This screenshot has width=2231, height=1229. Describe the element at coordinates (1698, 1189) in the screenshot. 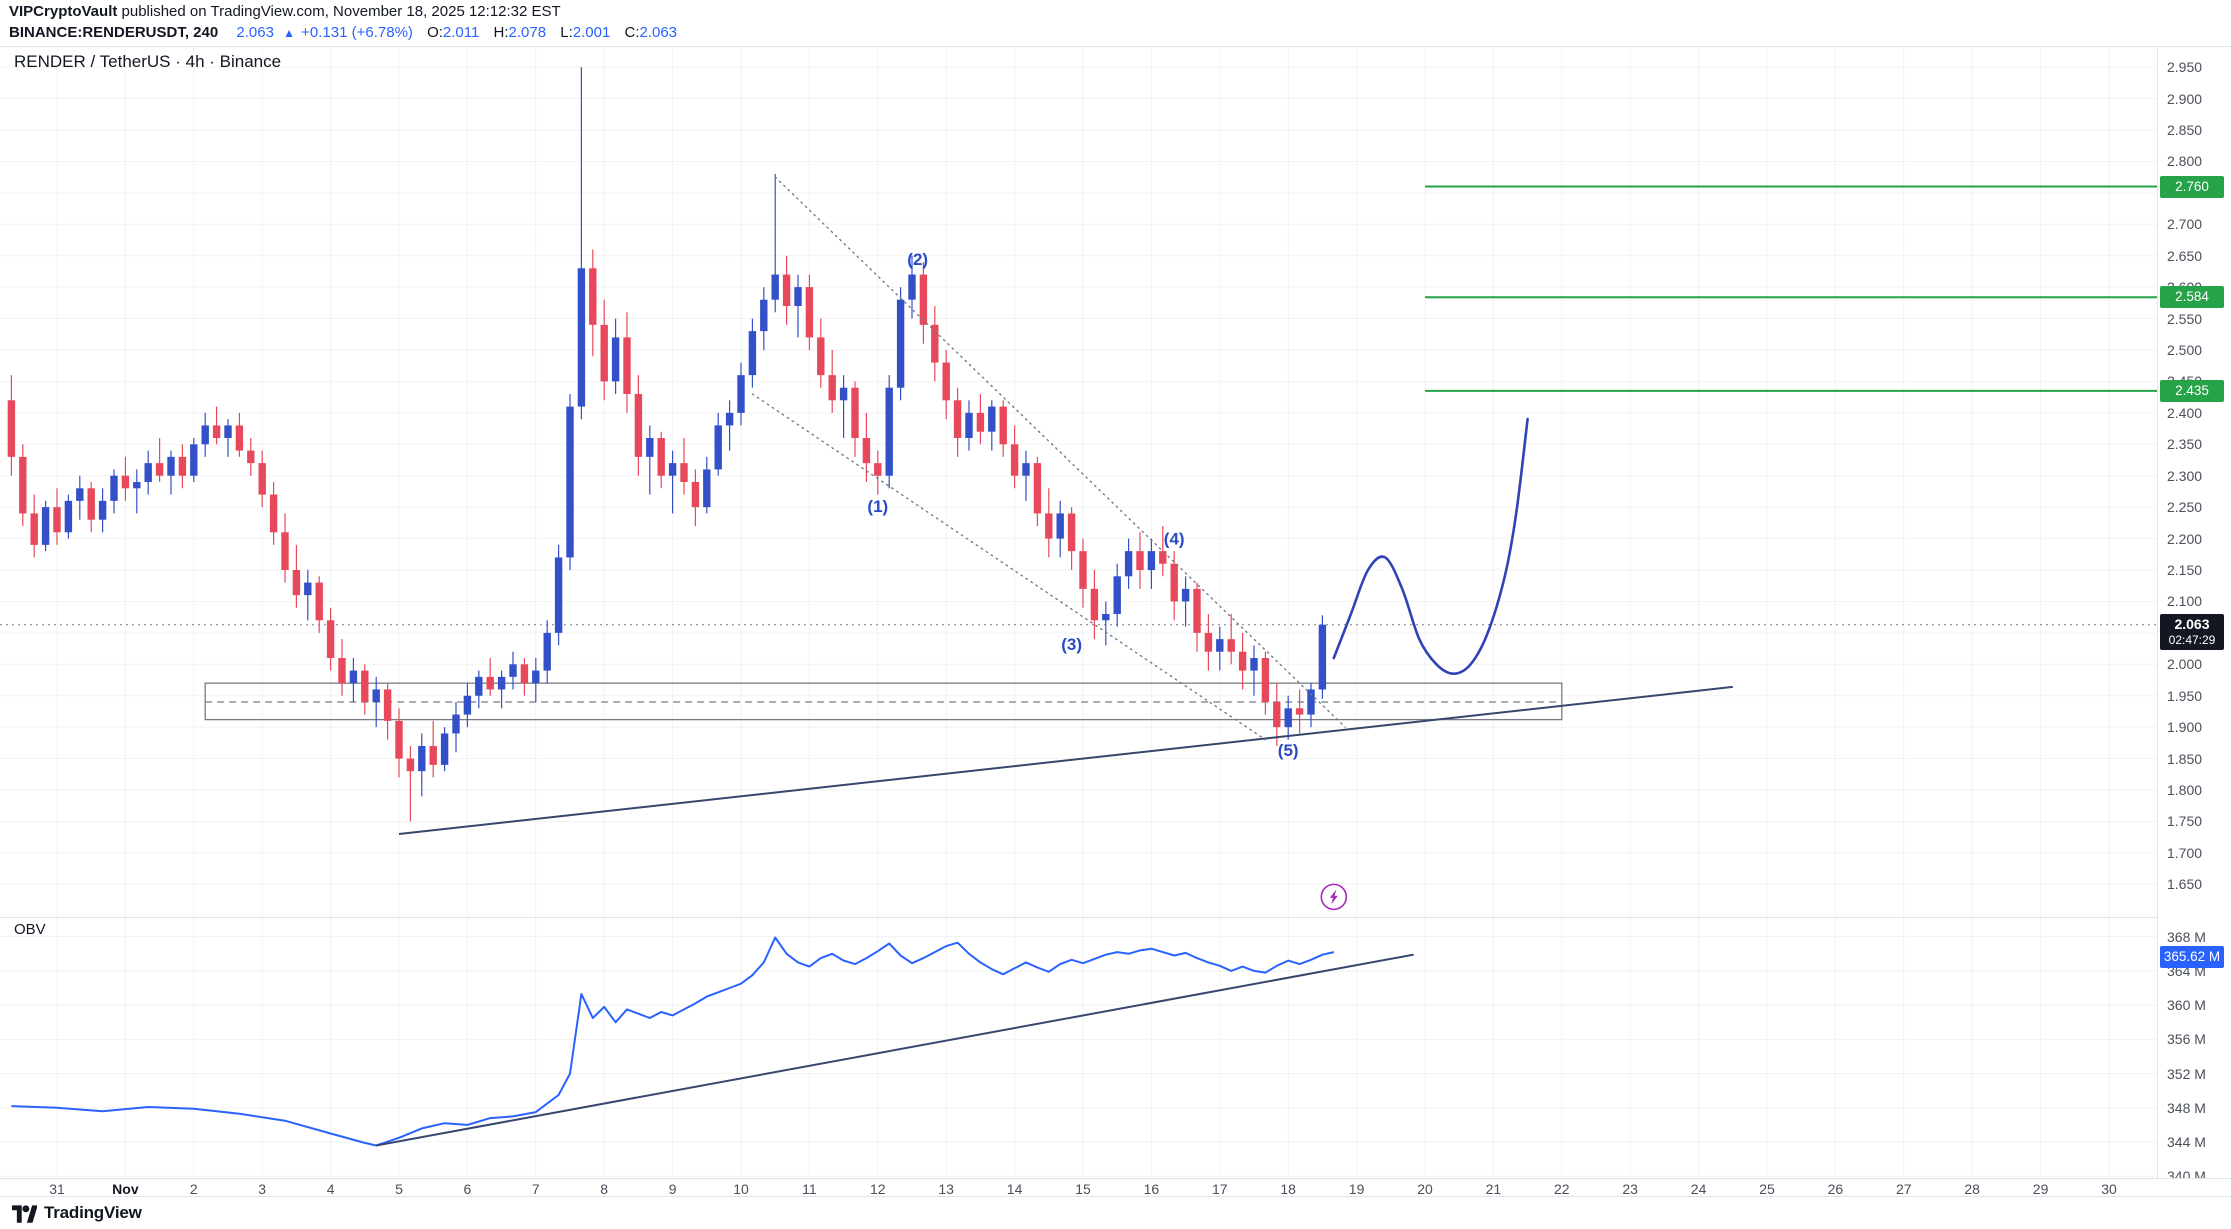

I see `time-axis-label: 24` at that location.